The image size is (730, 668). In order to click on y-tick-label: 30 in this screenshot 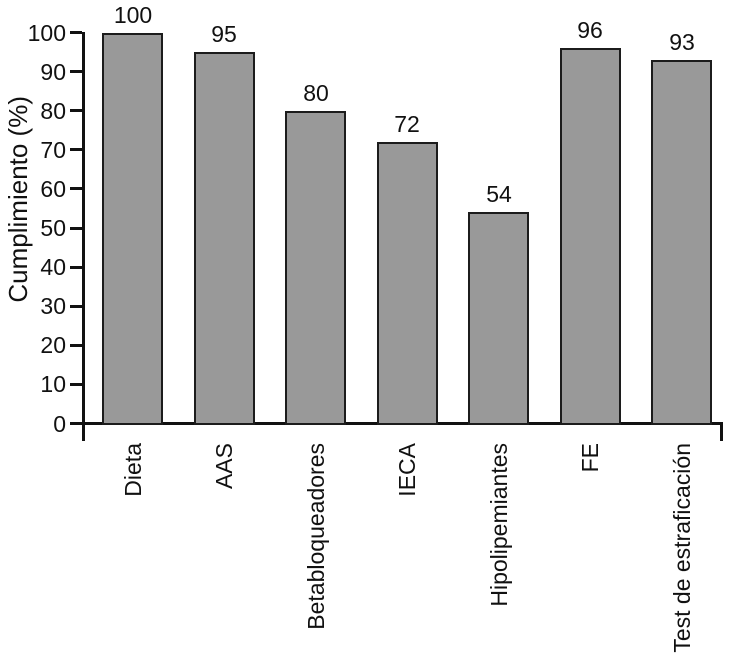, I will do `click(53, 306)`.